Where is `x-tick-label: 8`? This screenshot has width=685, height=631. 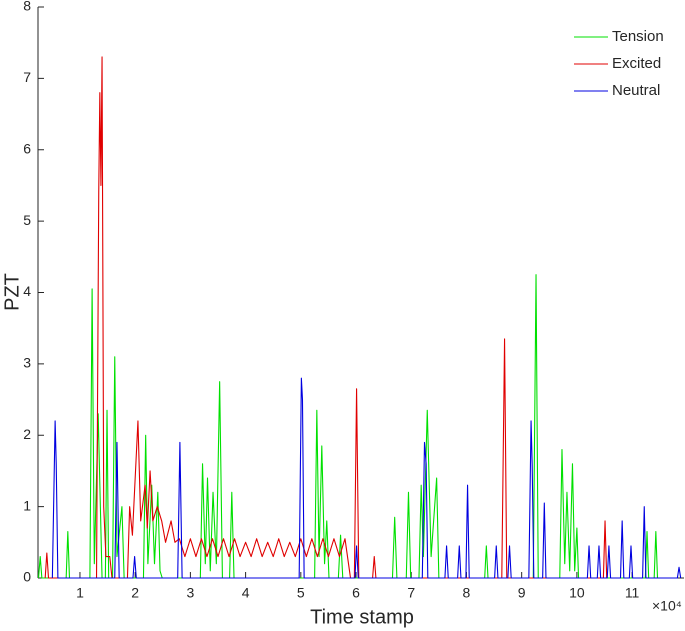
x-tick-label: 8 is located at coordinates (467, 593).